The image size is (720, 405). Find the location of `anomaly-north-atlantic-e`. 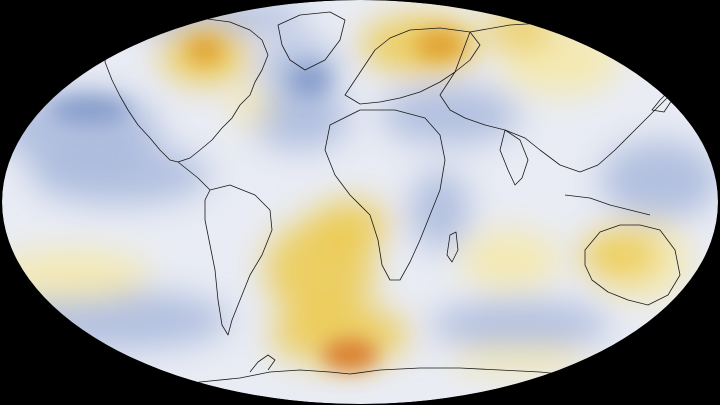

anomaly-north-atlantic-e is located at coordinates (250, 105).